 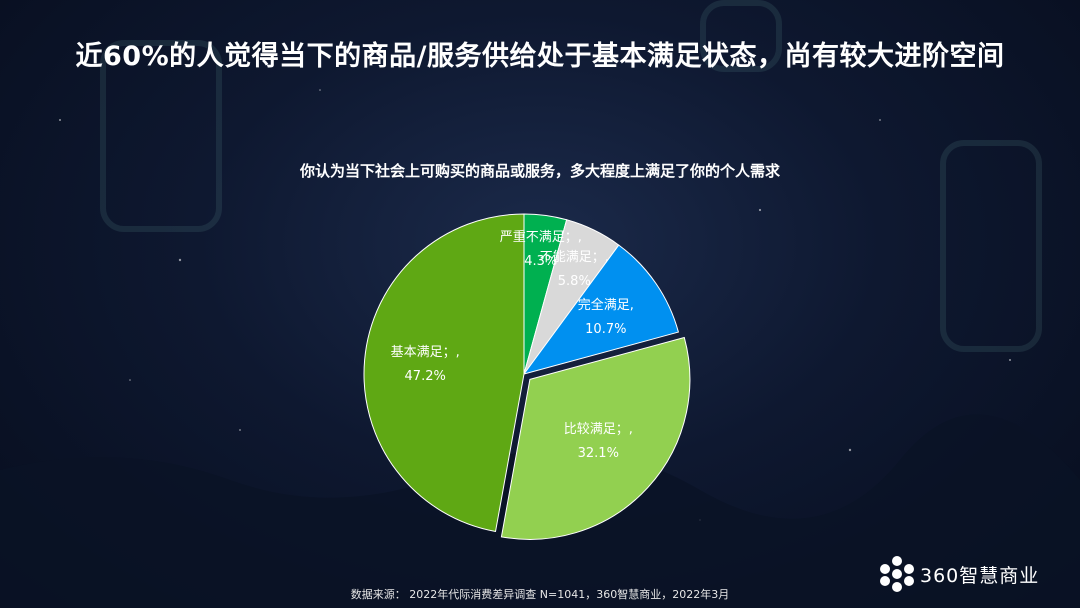 I want to click on flower-logo-icon, so click(x=897, y=574).